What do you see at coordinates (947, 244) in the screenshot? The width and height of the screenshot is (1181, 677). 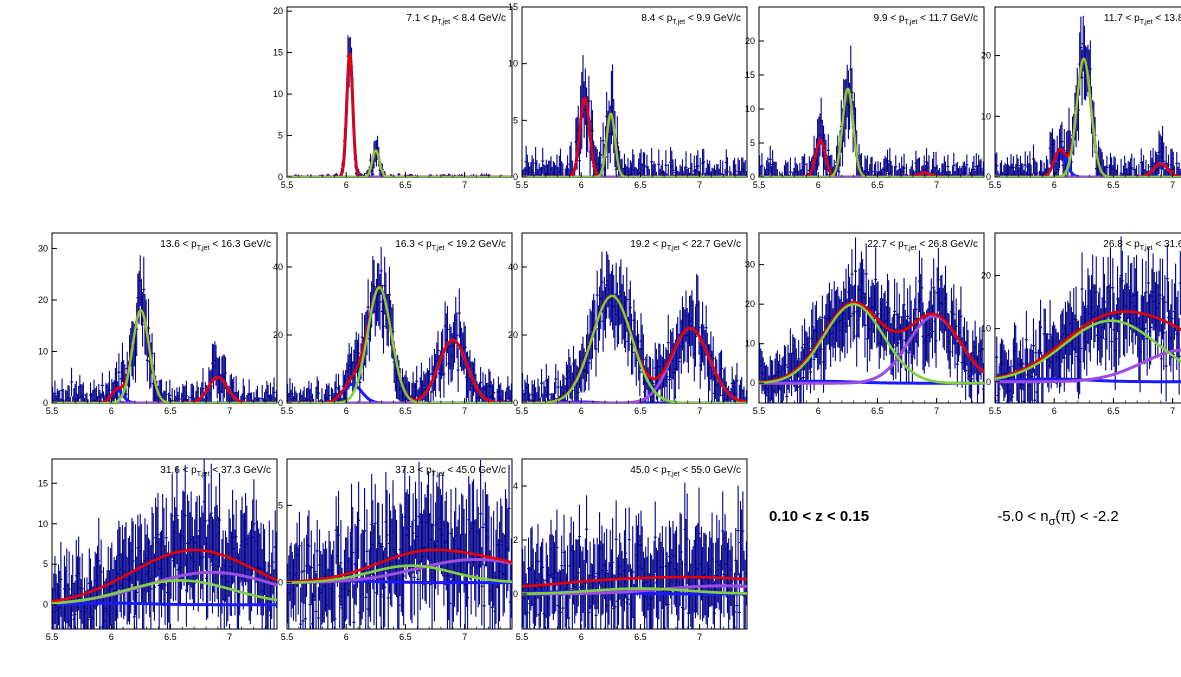 I see `panel-title-post: < 26.8 GeV/c` at bounding box center [947, 244].